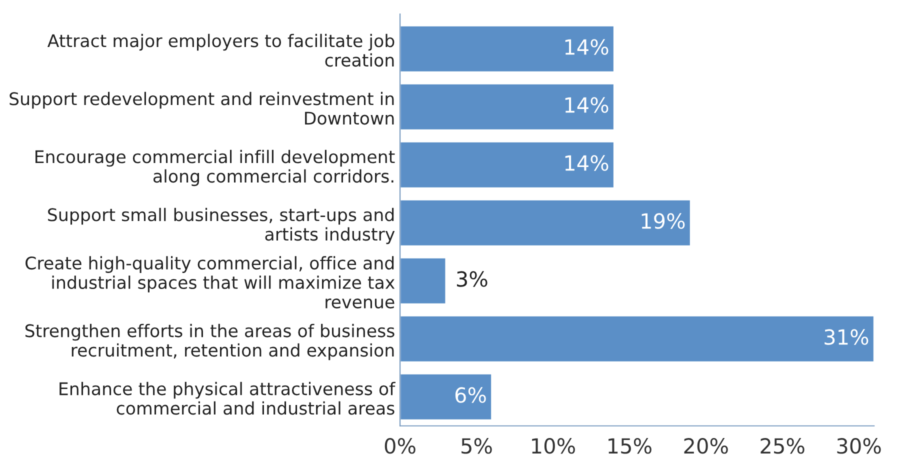 The height and width of the screenshot is (468, 903). I want to click on x-tick-label: 10%, so click(553, 446).